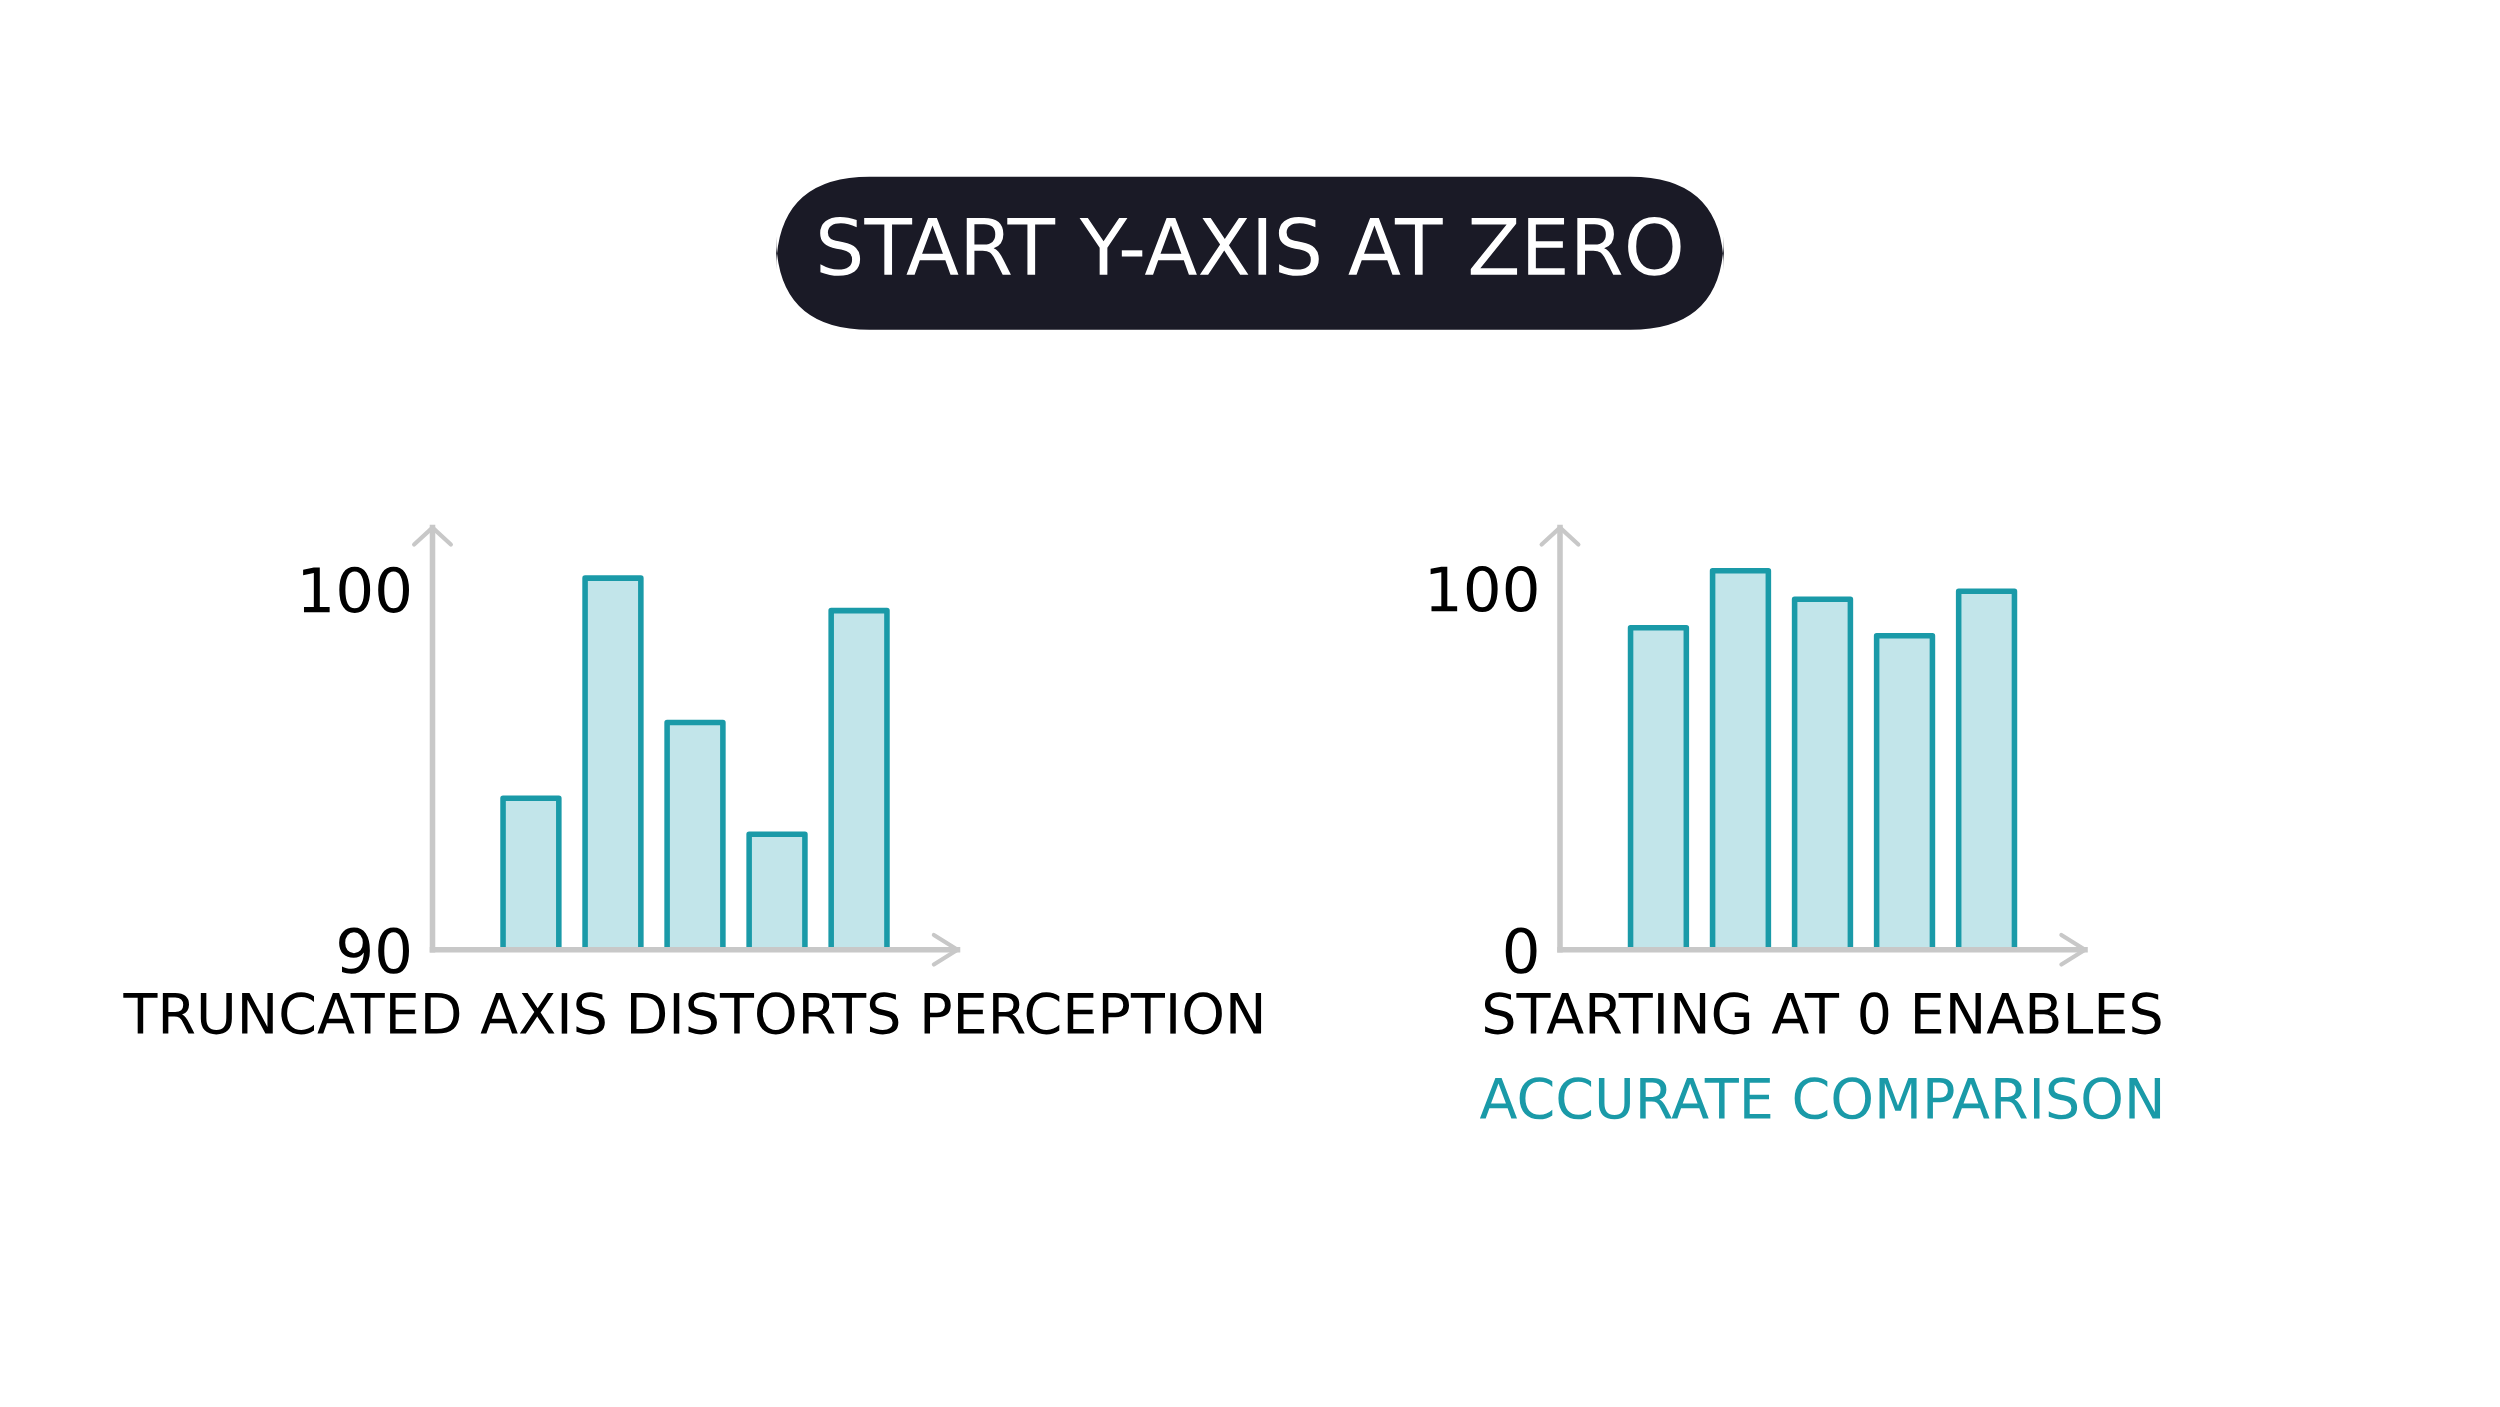 Image resolution: width=2500 pixels, height=1407 pixels. Describe the element at coordinates (374, 950) in the screenshot. I see `y-tick-label: 90` at that location.